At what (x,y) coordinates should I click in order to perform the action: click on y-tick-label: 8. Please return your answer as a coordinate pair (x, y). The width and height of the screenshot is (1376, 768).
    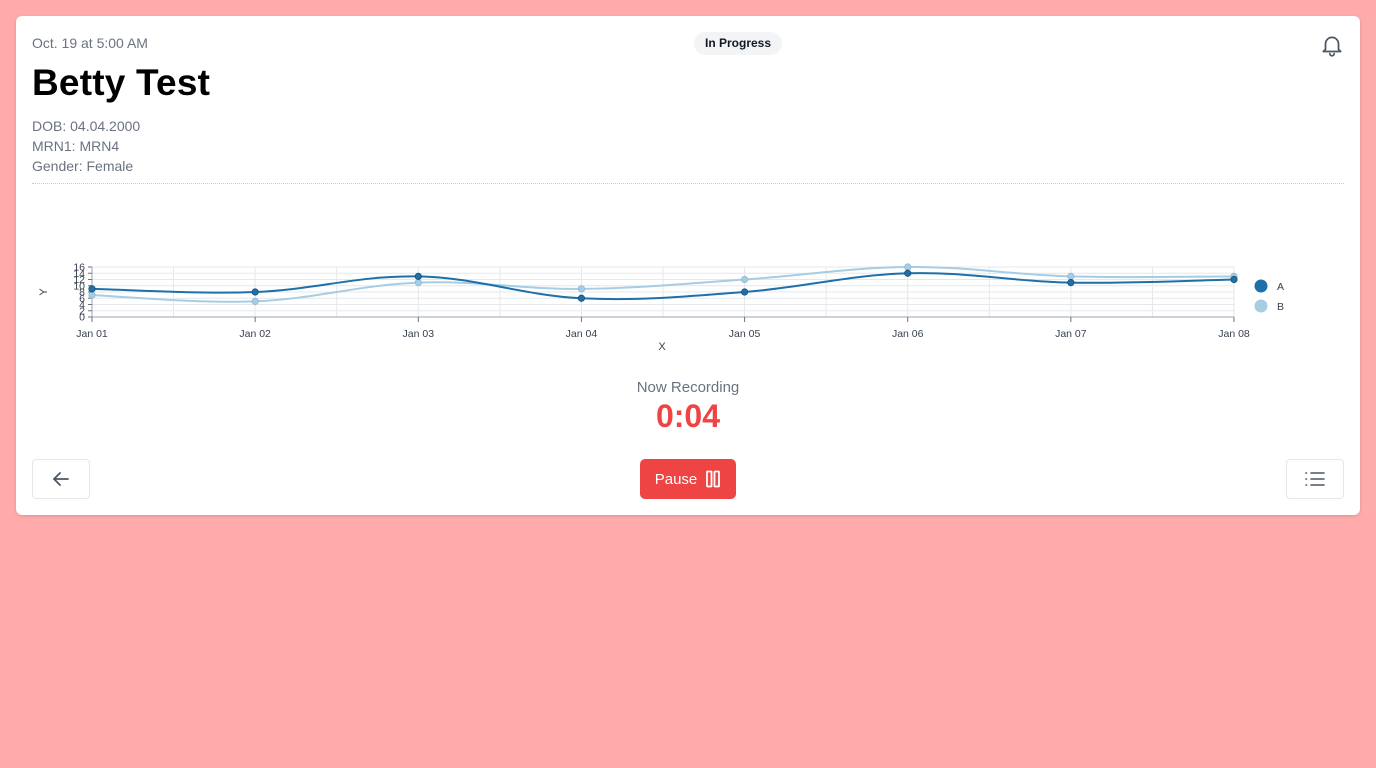
    Looking at the image, I should click on (82, 293).